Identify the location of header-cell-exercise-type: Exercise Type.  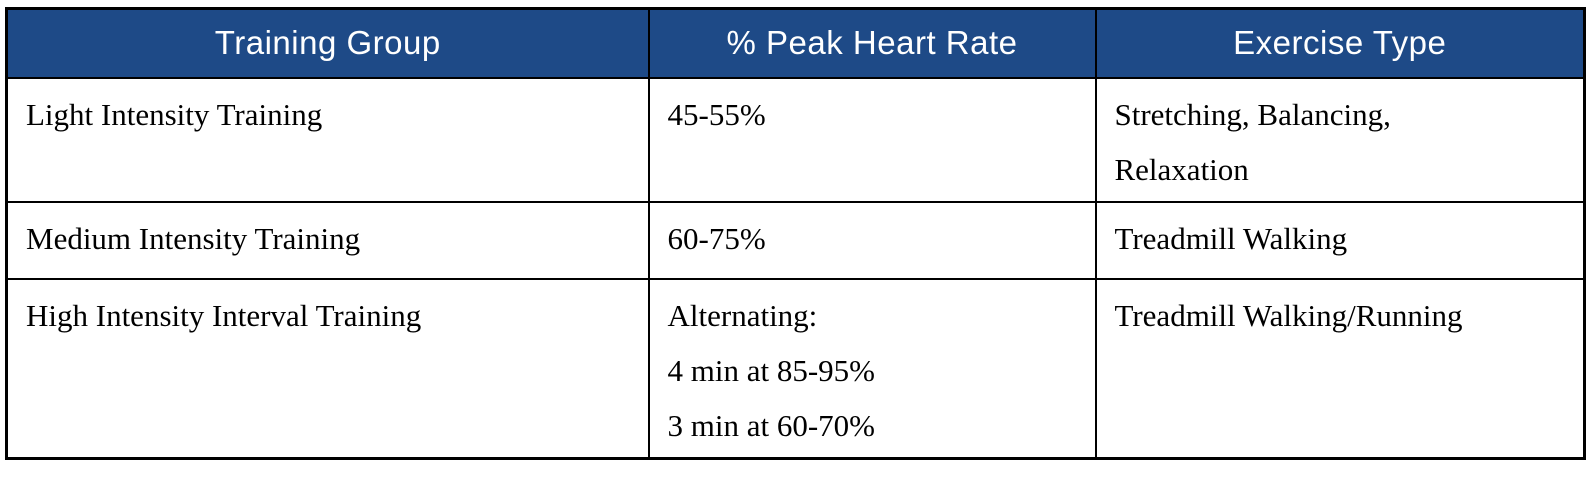
(1340, 43).